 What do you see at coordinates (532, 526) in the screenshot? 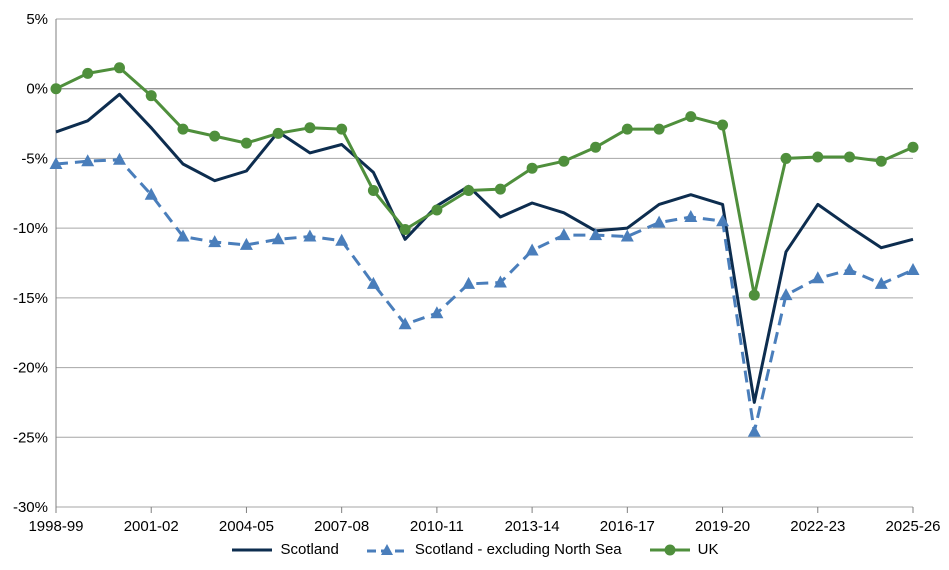
I see `x-tick-label: 2013-14` at bounding box center [532, 526].